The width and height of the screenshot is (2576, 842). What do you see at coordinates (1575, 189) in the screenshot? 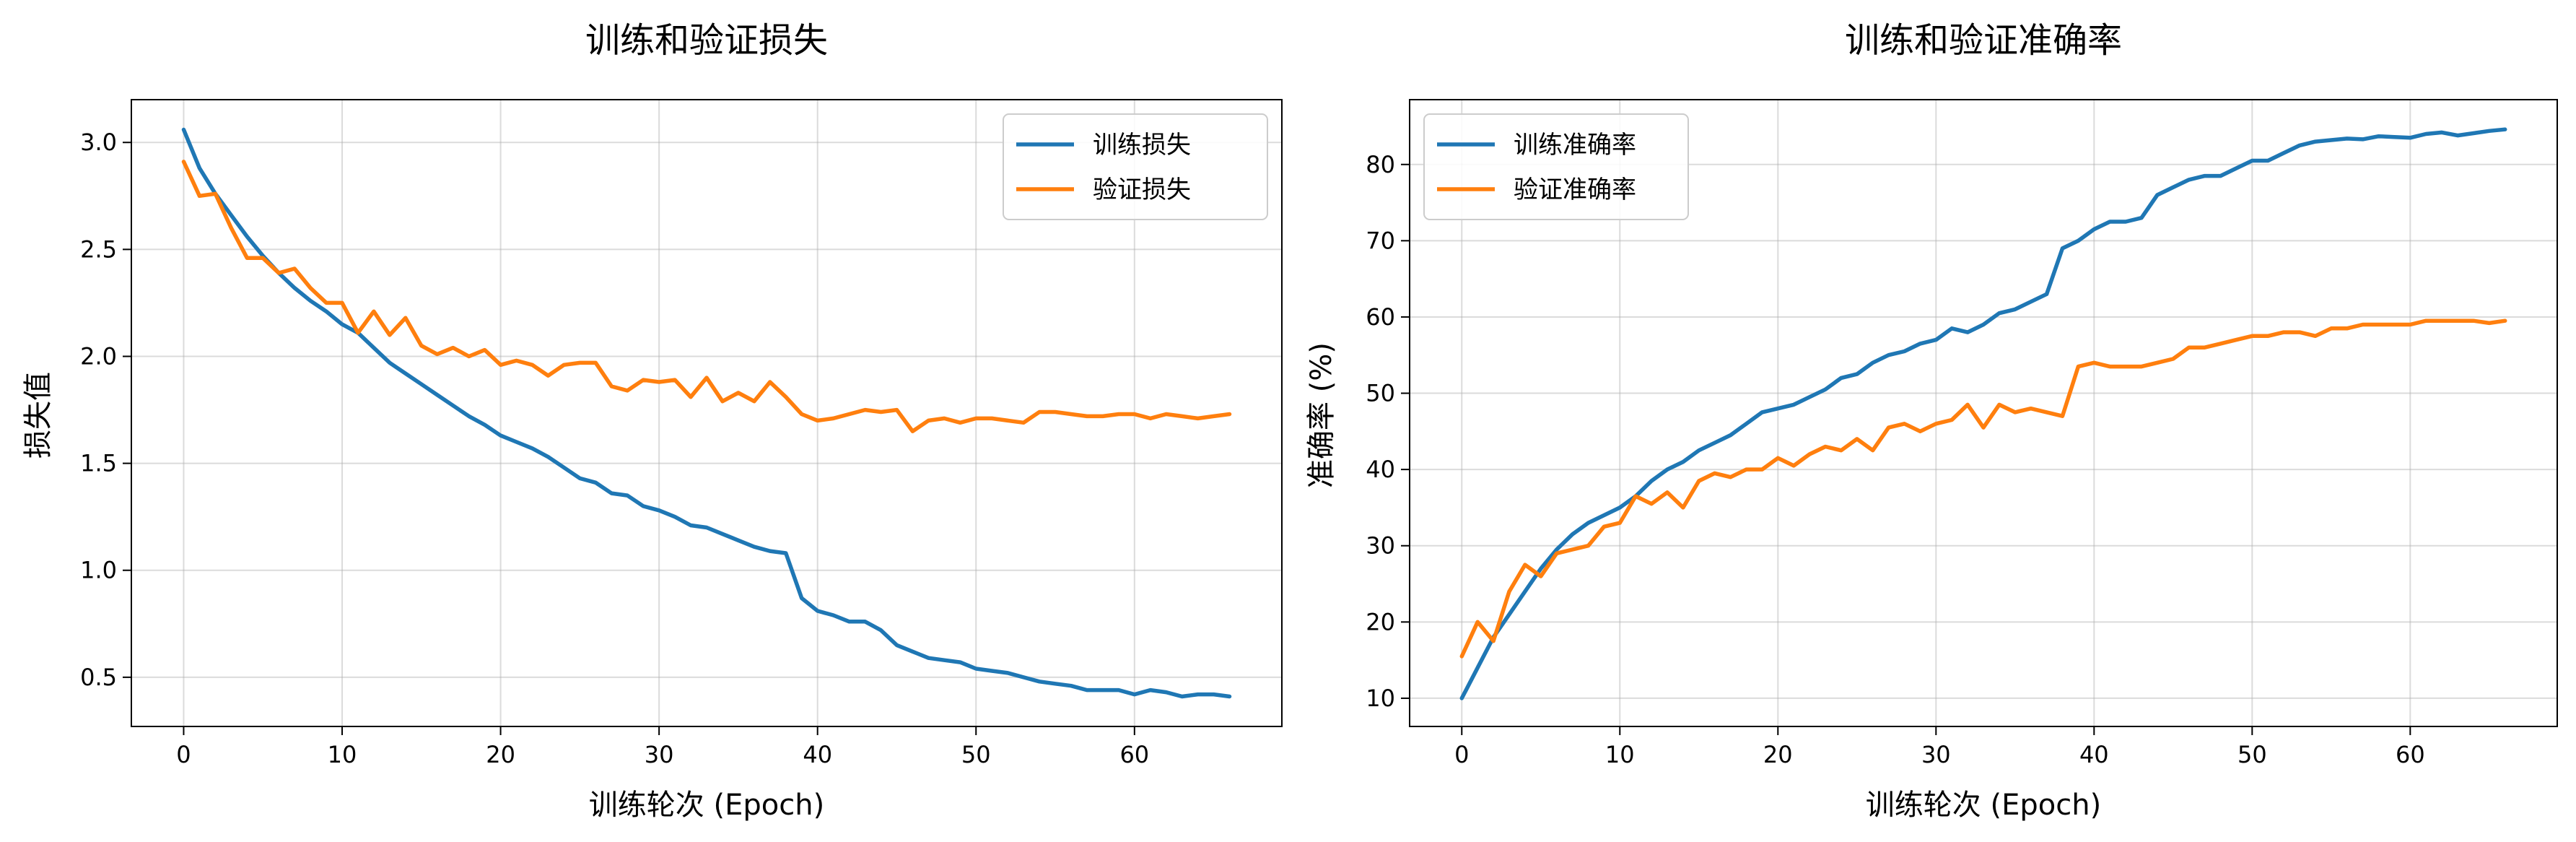
I see `accuracy-legend-entry-2: 验证准确率` at bounding box center [1575, 189].